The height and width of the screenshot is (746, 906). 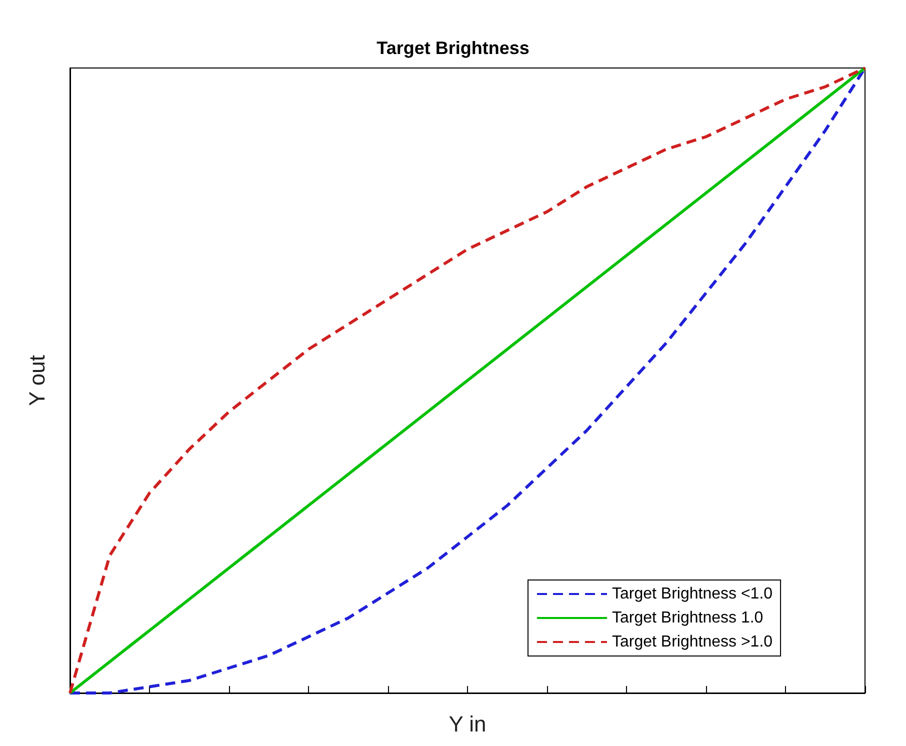 What do you see at coordinates (37, 380) in the screenshot?
I see `y-axis-title: Y out` at bounding box center [37, 380].